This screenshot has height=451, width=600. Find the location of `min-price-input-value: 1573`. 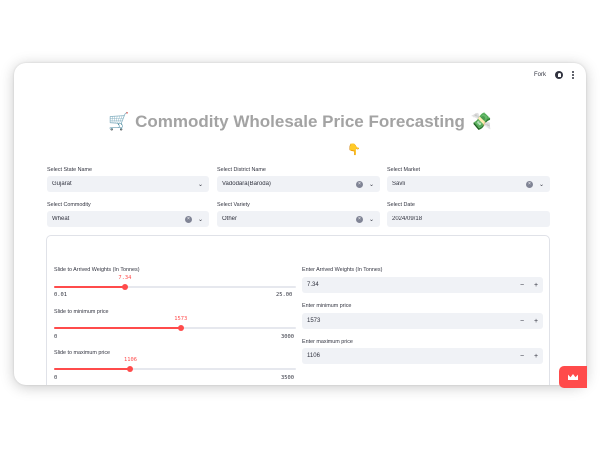

min-price-input-value: 1573 is located at coordinates (314, 321).